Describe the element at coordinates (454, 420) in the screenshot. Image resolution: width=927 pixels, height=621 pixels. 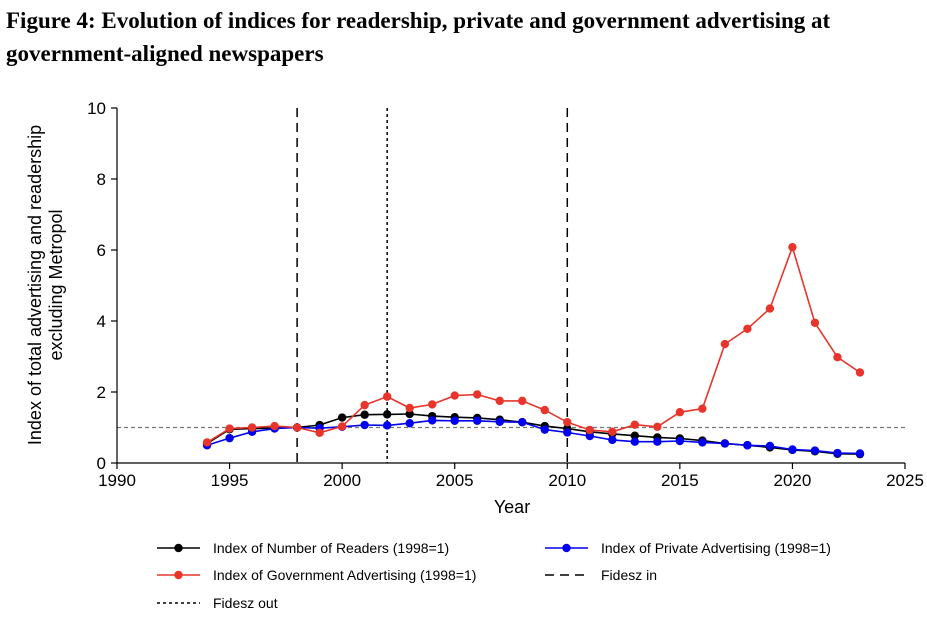
I see `data-point-1-2005` at that location.